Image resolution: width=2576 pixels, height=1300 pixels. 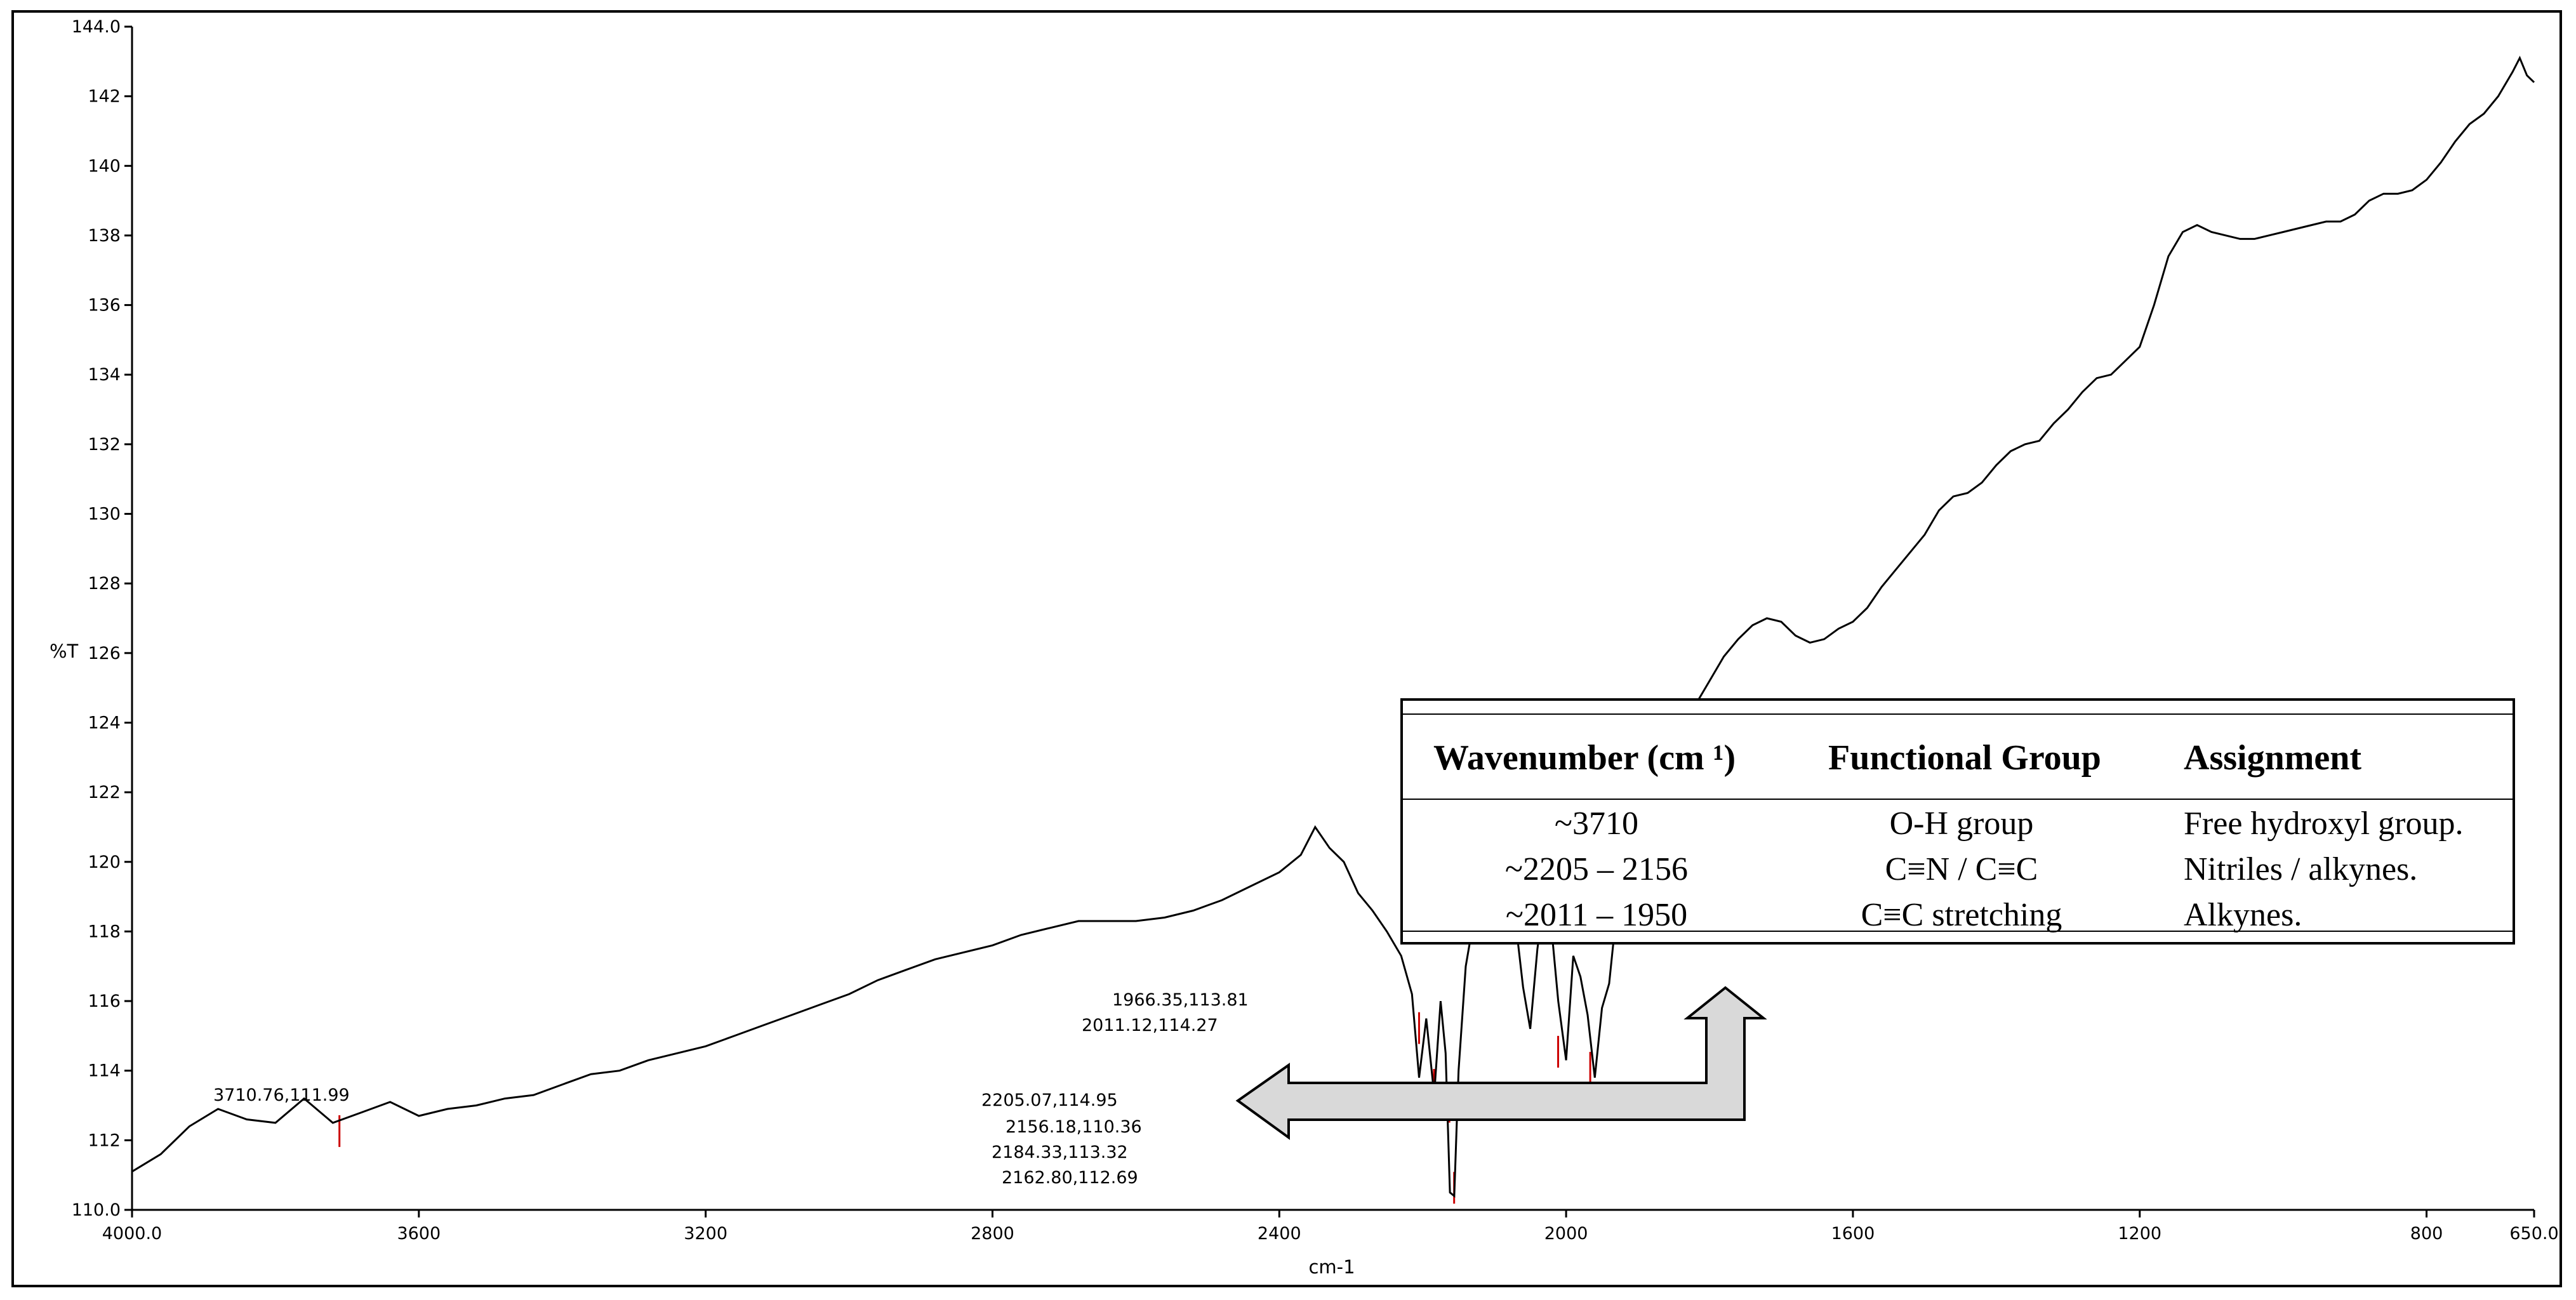 I want to click on table-row-2-assignment: Nitriles / alkynes., so click(x=2301, y=869).